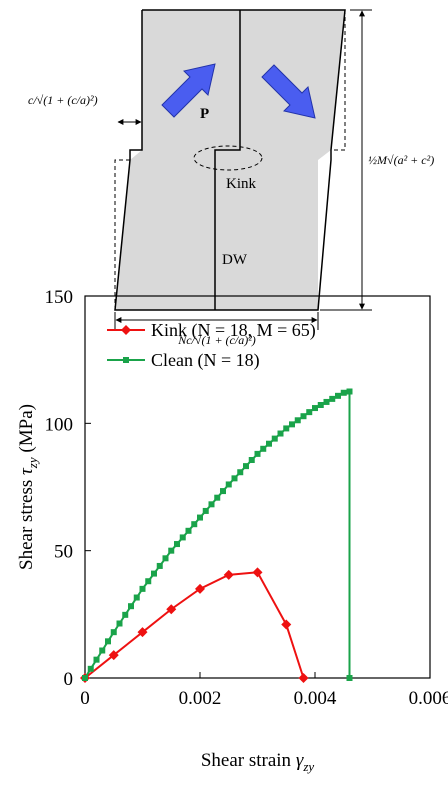 The image size is (448, 789). What do you see at coordinates (69, 679) in the screenshot?
I see `y-tick-label: 0` at bounding box center [69, 679].